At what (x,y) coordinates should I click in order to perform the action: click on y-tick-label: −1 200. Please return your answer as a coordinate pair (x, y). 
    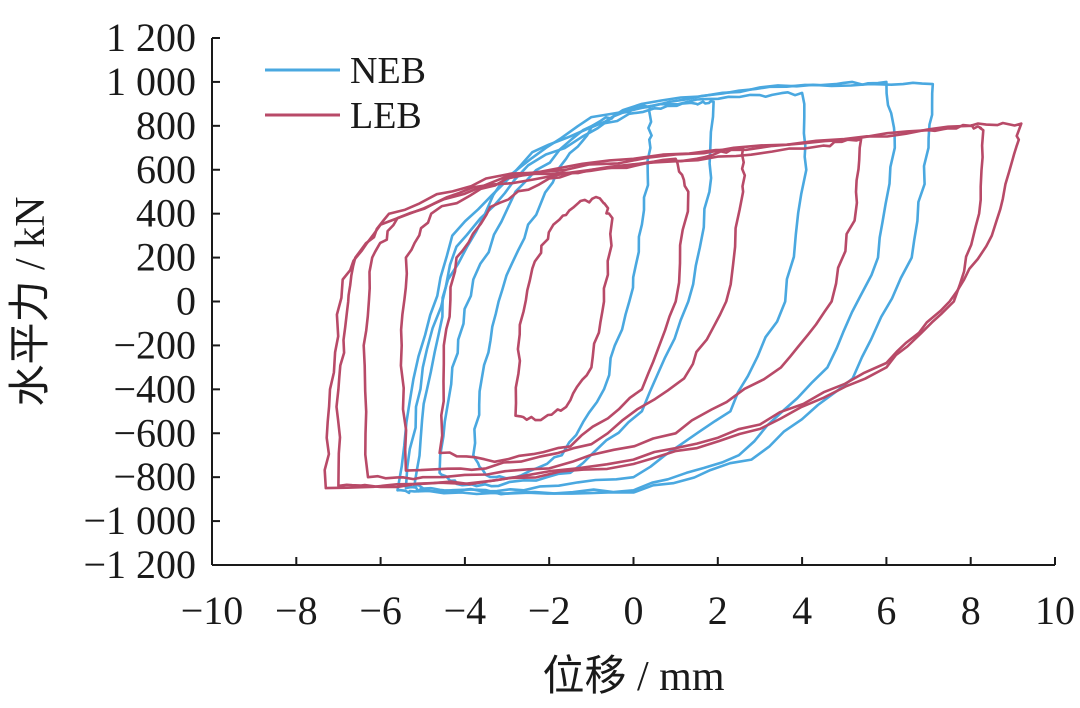
    Looking at the image, I should click on (139, 564).